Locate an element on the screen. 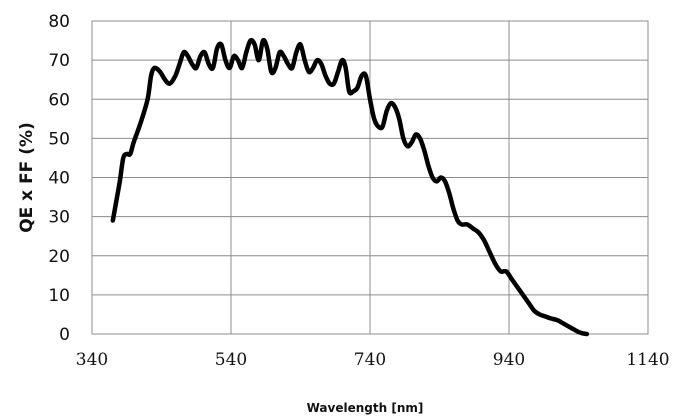 This screenshot has width=676, height=420. y-axis-title: QE x FF (%) is located at coordinates (27, 177).